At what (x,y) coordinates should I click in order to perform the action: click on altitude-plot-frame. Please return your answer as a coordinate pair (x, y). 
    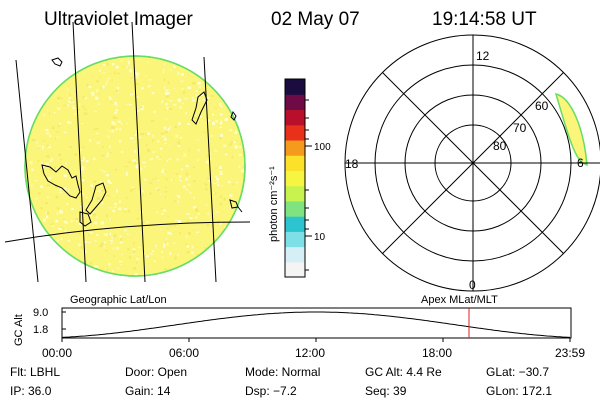
    Looking at the image, I should click on (316, 323).